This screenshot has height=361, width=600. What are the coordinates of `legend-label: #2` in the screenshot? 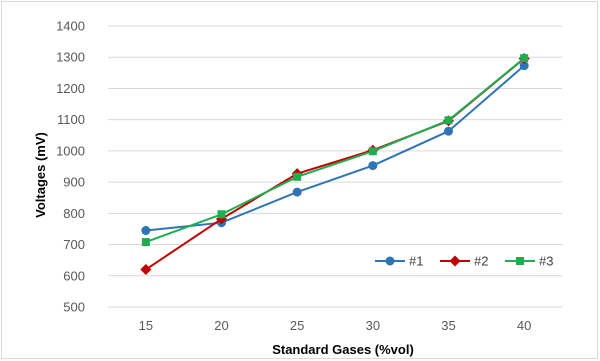 It's located at (481, 261).